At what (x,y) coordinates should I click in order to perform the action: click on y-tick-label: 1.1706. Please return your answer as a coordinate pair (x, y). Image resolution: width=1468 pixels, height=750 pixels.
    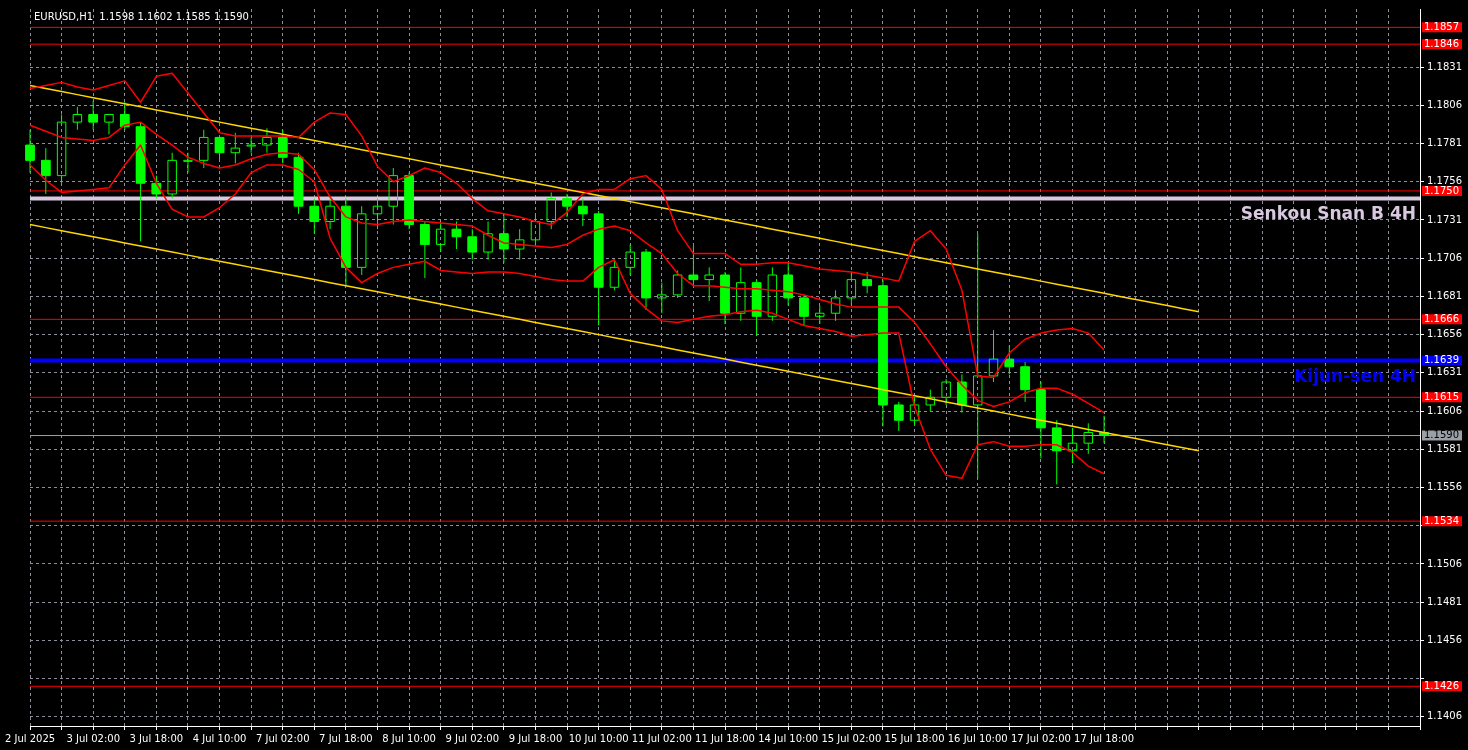
    Looking at the image, I should click on (1444, 257).